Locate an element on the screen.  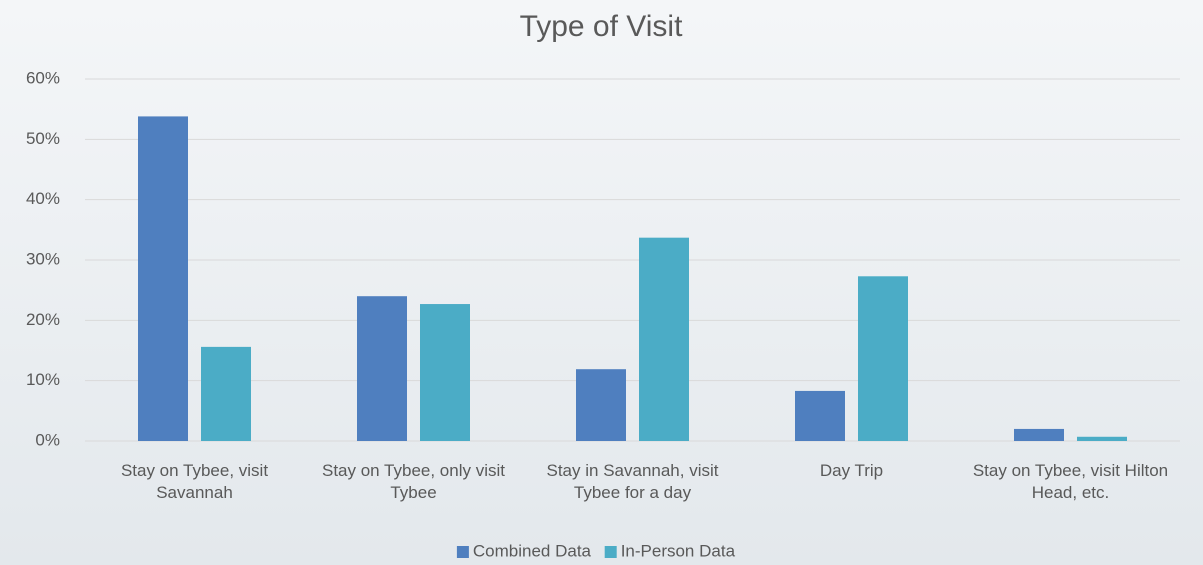
y-tick-label: 50% is located at coordinates (43, 138).